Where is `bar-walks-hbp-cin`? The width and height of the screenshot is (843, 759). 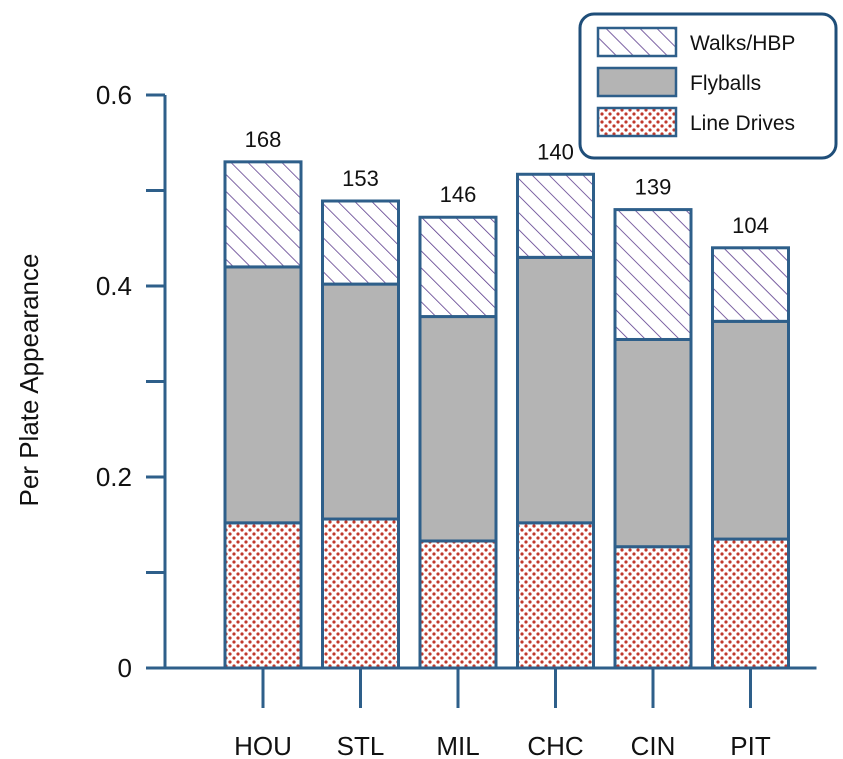
bar-walks-hbp-cin is located at coordinates (653, 274).